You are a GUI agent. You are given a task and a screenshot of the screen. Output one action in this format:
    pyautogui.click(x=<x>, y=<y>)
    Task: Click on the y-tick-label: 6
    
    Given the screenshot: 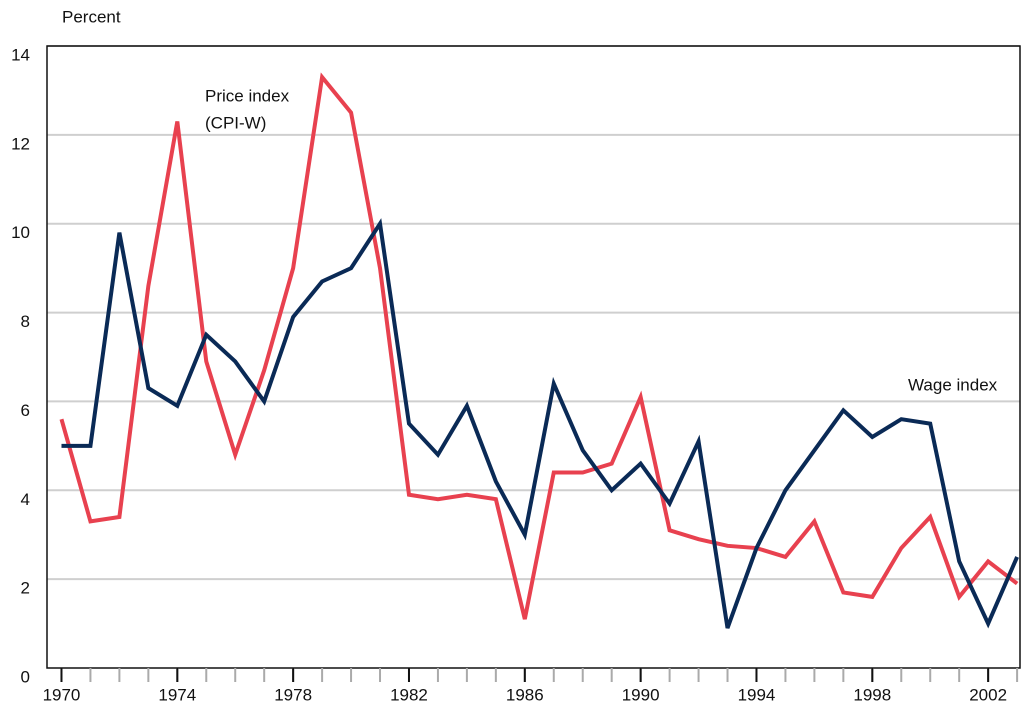 What is the action you would take?
    pyautogui.click(x=25, y=410)
    